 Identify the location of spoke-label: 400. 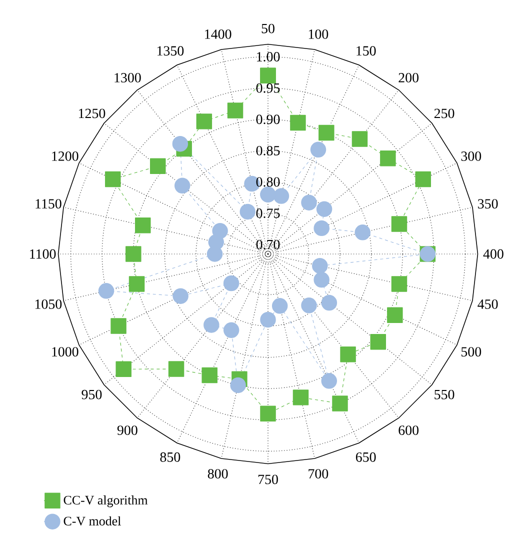
(493, 254).